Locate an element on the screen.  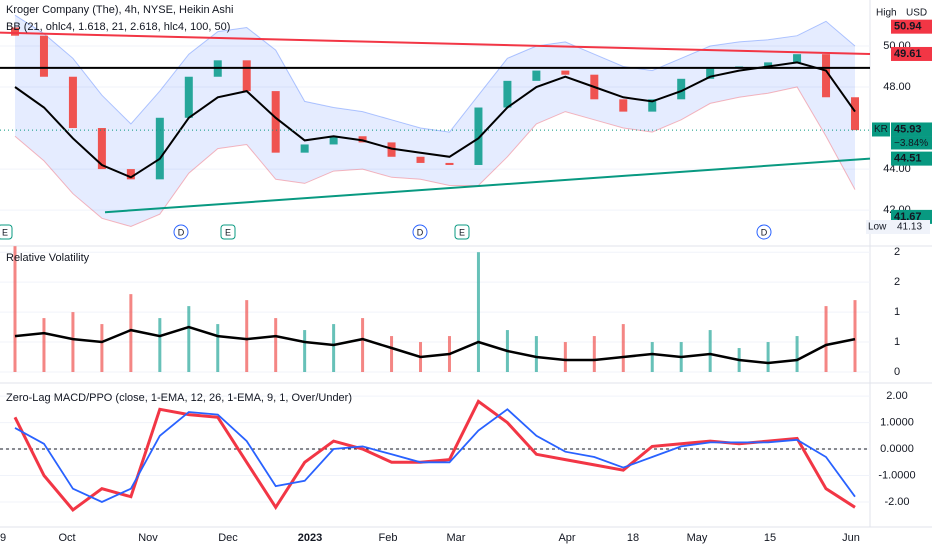
currency: USD is located at coordinates (916, 13).